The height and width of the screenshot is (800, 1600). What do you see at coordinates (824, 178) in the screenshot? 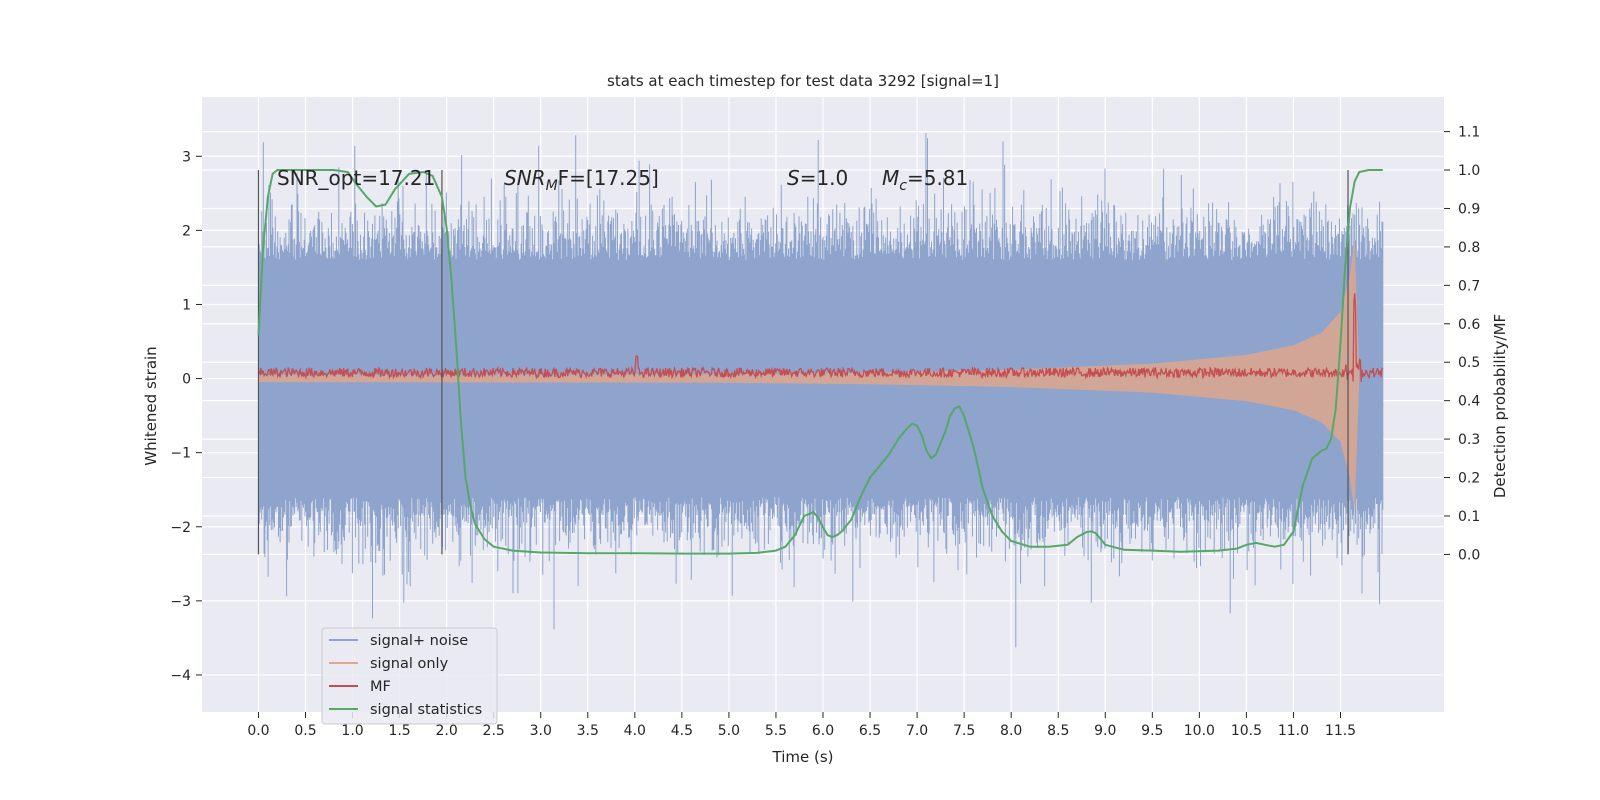
I see `s-rest: =1.0` at bounding box center [824, 178].